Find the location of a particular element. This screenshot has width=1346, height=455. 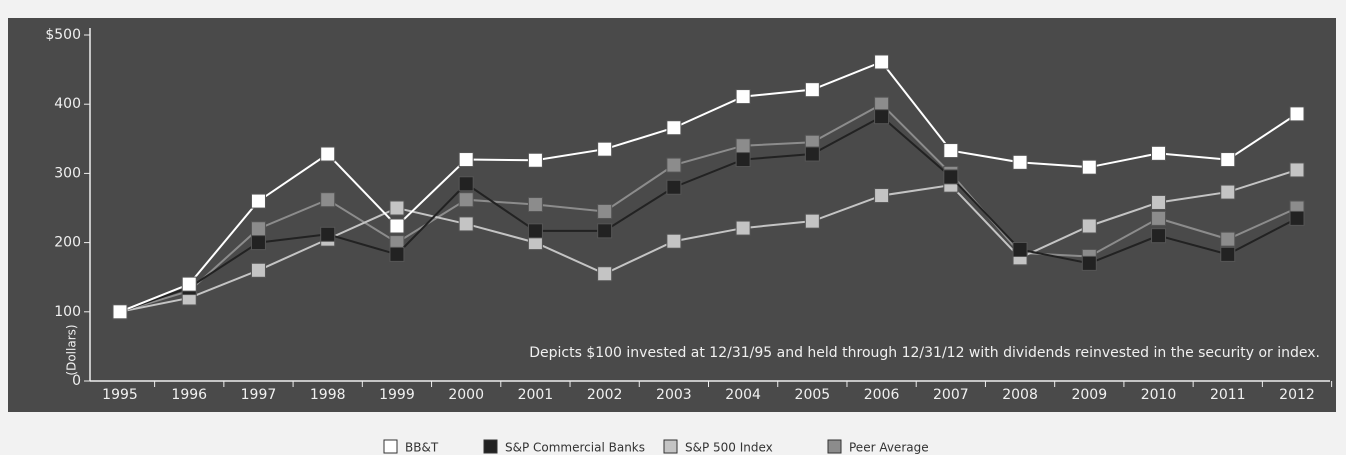

x-tick-label: 1998 is located at coordinates (328, 395).